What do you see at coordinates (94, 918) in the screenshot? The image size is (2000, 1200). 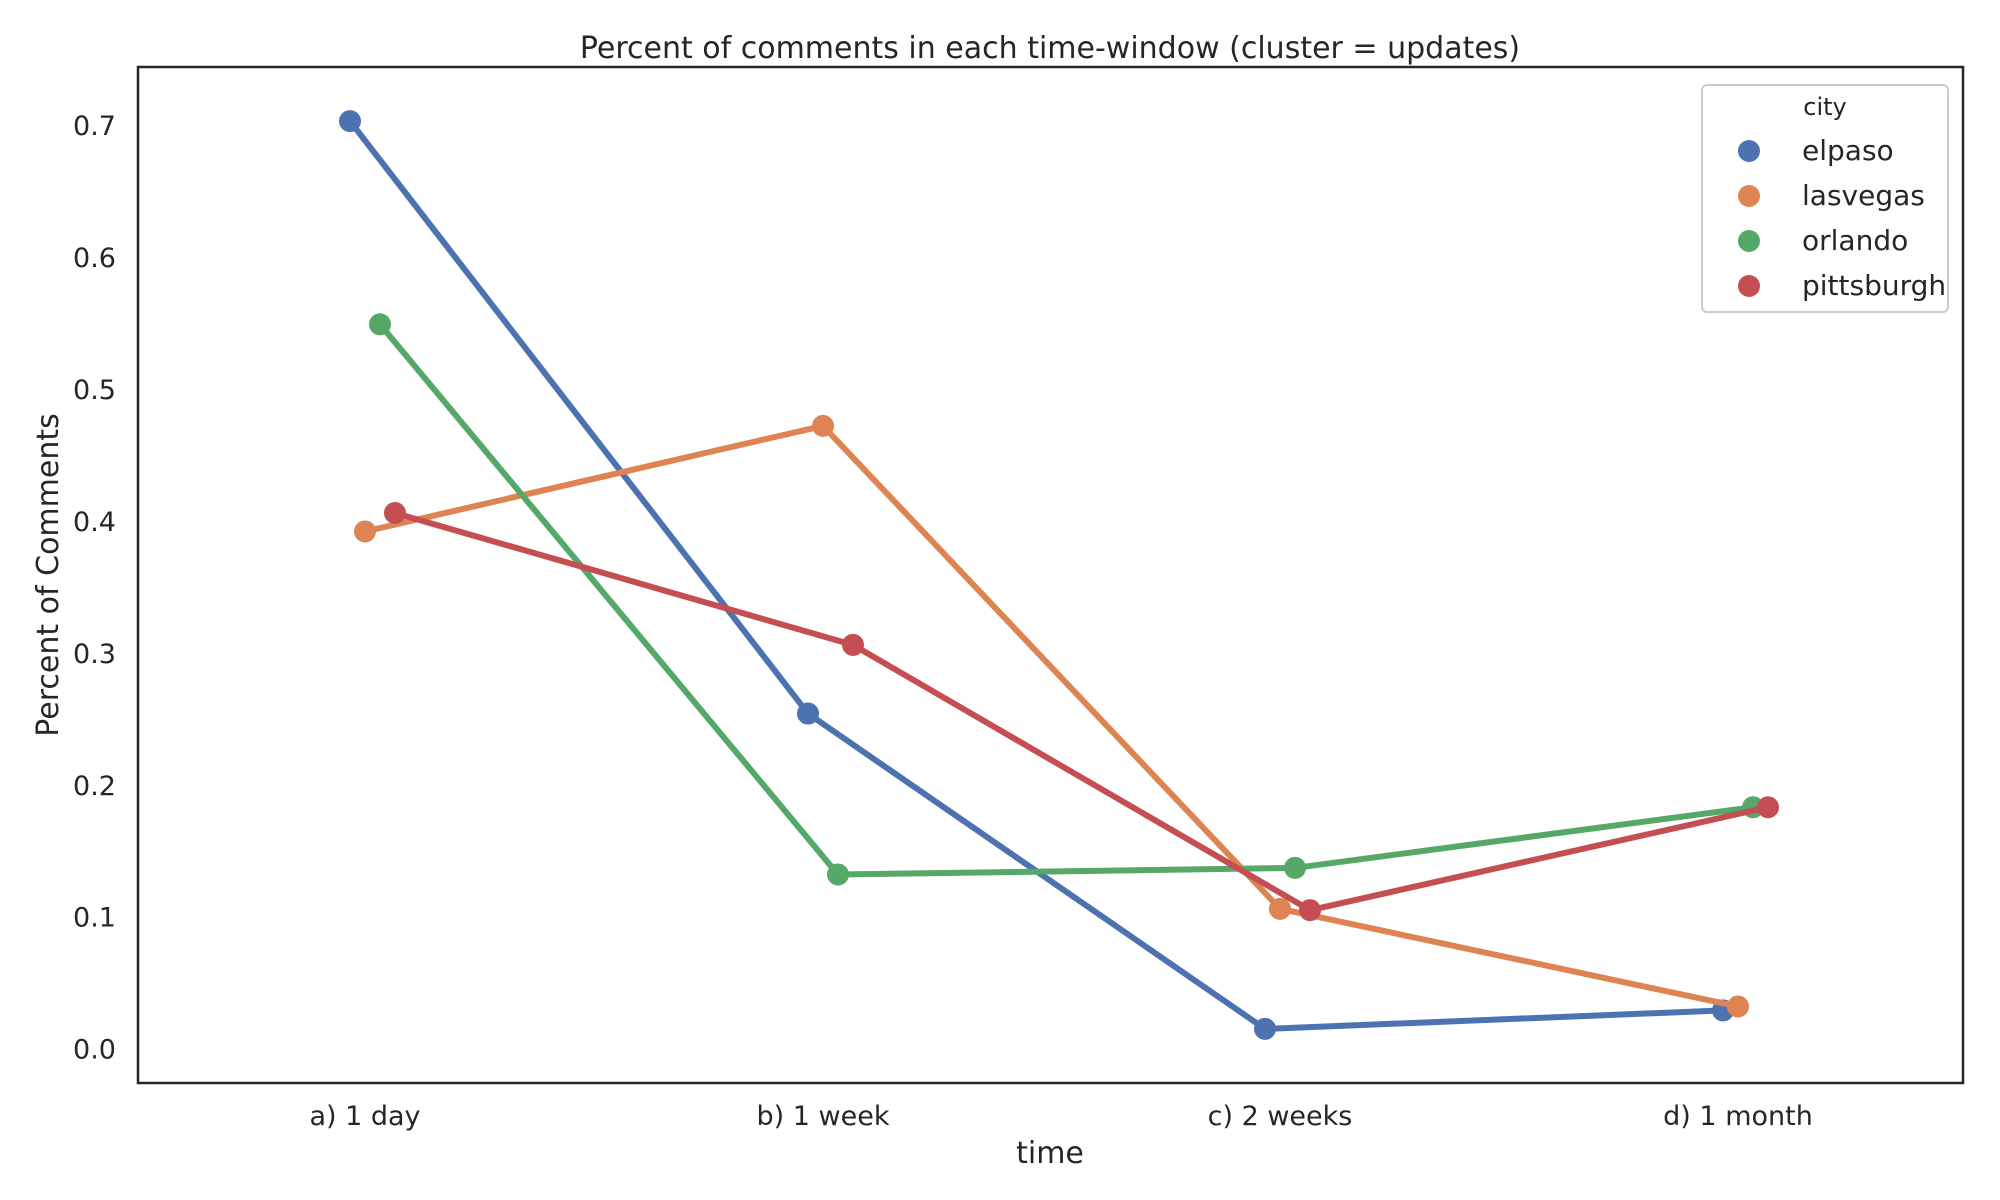 I see `y-tick-label: 0.1` at bounding box center [94, 918].